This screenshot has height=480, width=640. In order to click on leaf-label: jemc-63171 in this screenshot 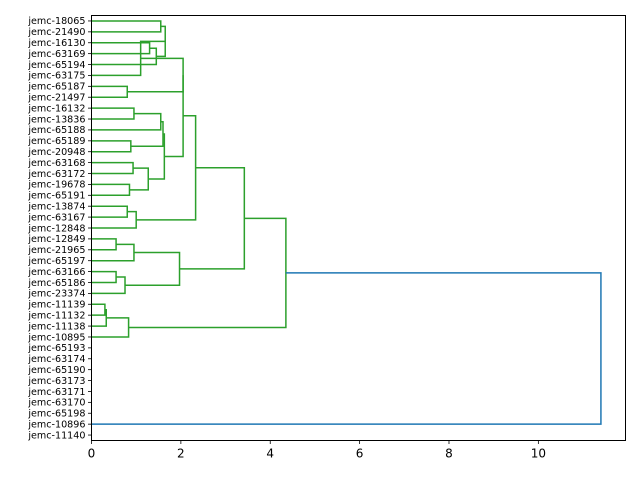, I will do `click(56, 392)`.